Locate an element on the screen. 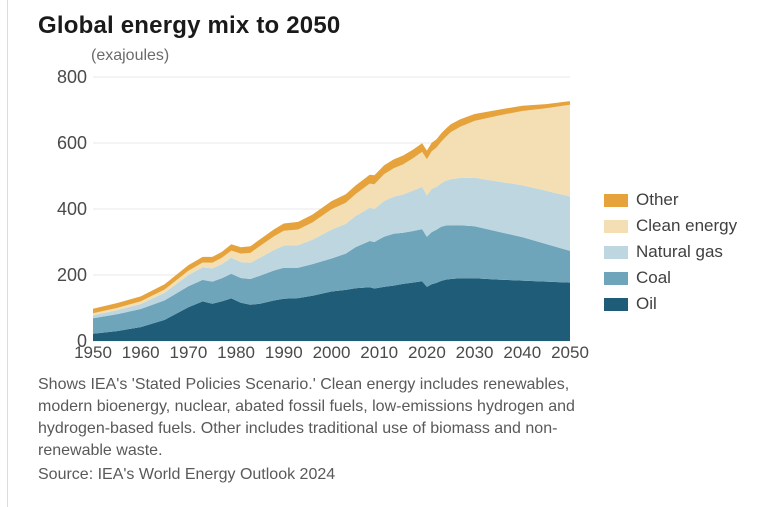 The height and width of the screenshot is (507, 780). y-tick-label-200: 200 is located at coordinates (72, 275).